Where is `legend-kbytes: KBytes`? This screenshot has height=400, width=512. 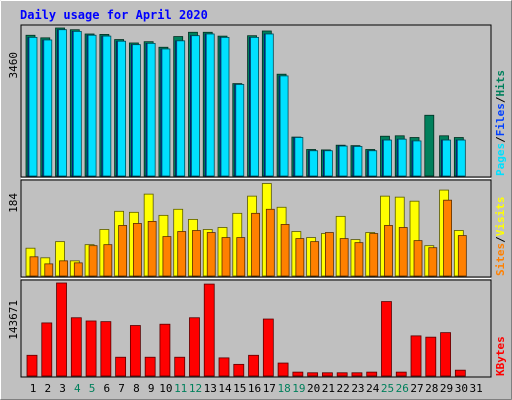 legend-kbytes: KBytes is located at coordinates (500, 356).